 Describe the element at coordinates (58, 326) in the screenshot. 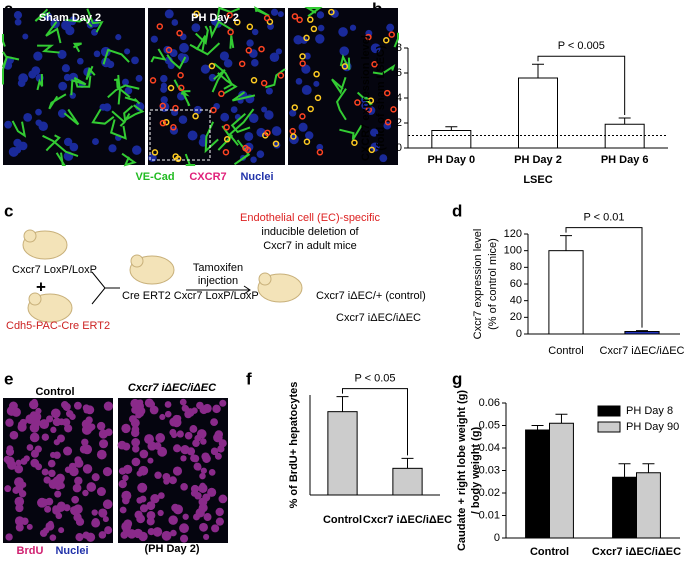

I see `genotype: Cdh5-PAC-Cre ERT2` at that location.